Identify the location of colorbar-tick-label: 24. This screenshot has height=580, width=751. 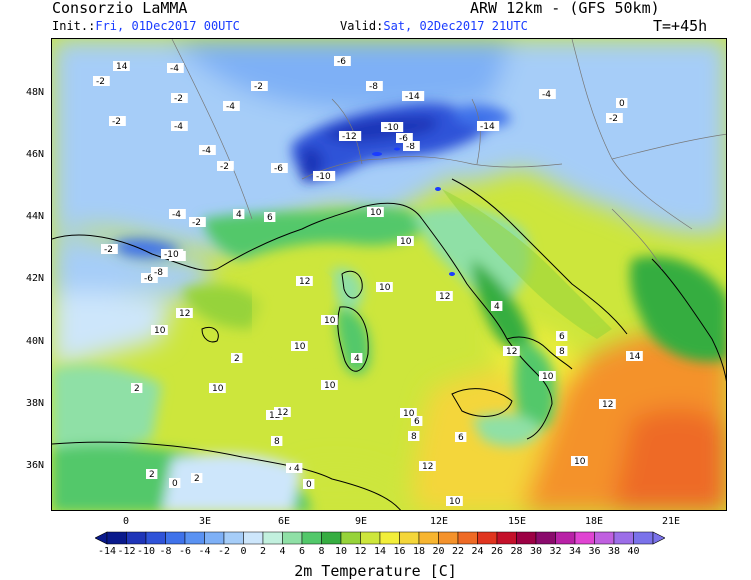
(477, 551).